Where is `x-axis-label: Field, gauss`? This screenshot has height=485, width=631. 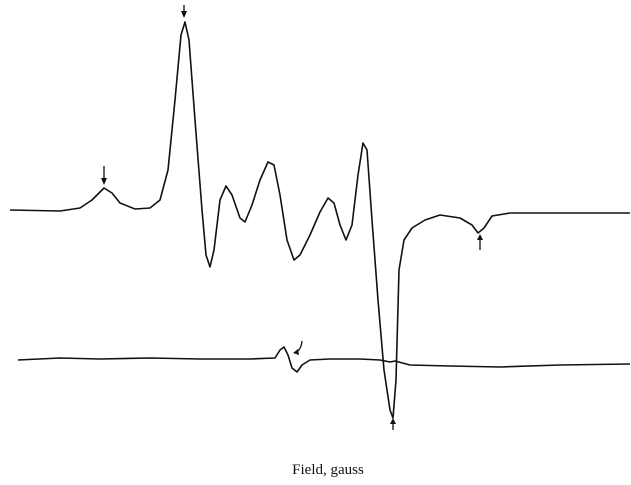 x-axis-label: Field, gauss is located at coordinates (328, 470).